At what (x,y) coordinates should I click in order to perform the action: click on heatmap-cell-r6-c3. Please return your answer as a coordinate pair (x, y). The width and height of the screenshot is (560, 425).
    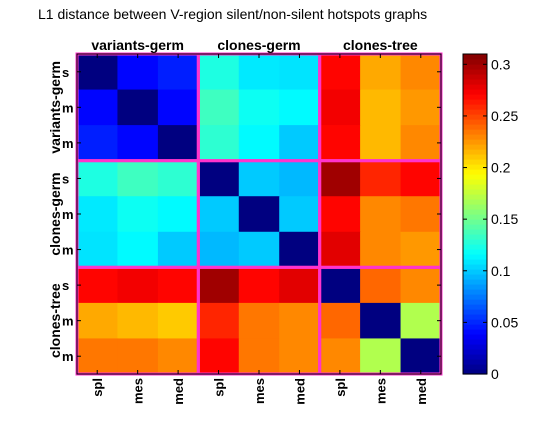
    Looking at the image, I should click on (219, 285).